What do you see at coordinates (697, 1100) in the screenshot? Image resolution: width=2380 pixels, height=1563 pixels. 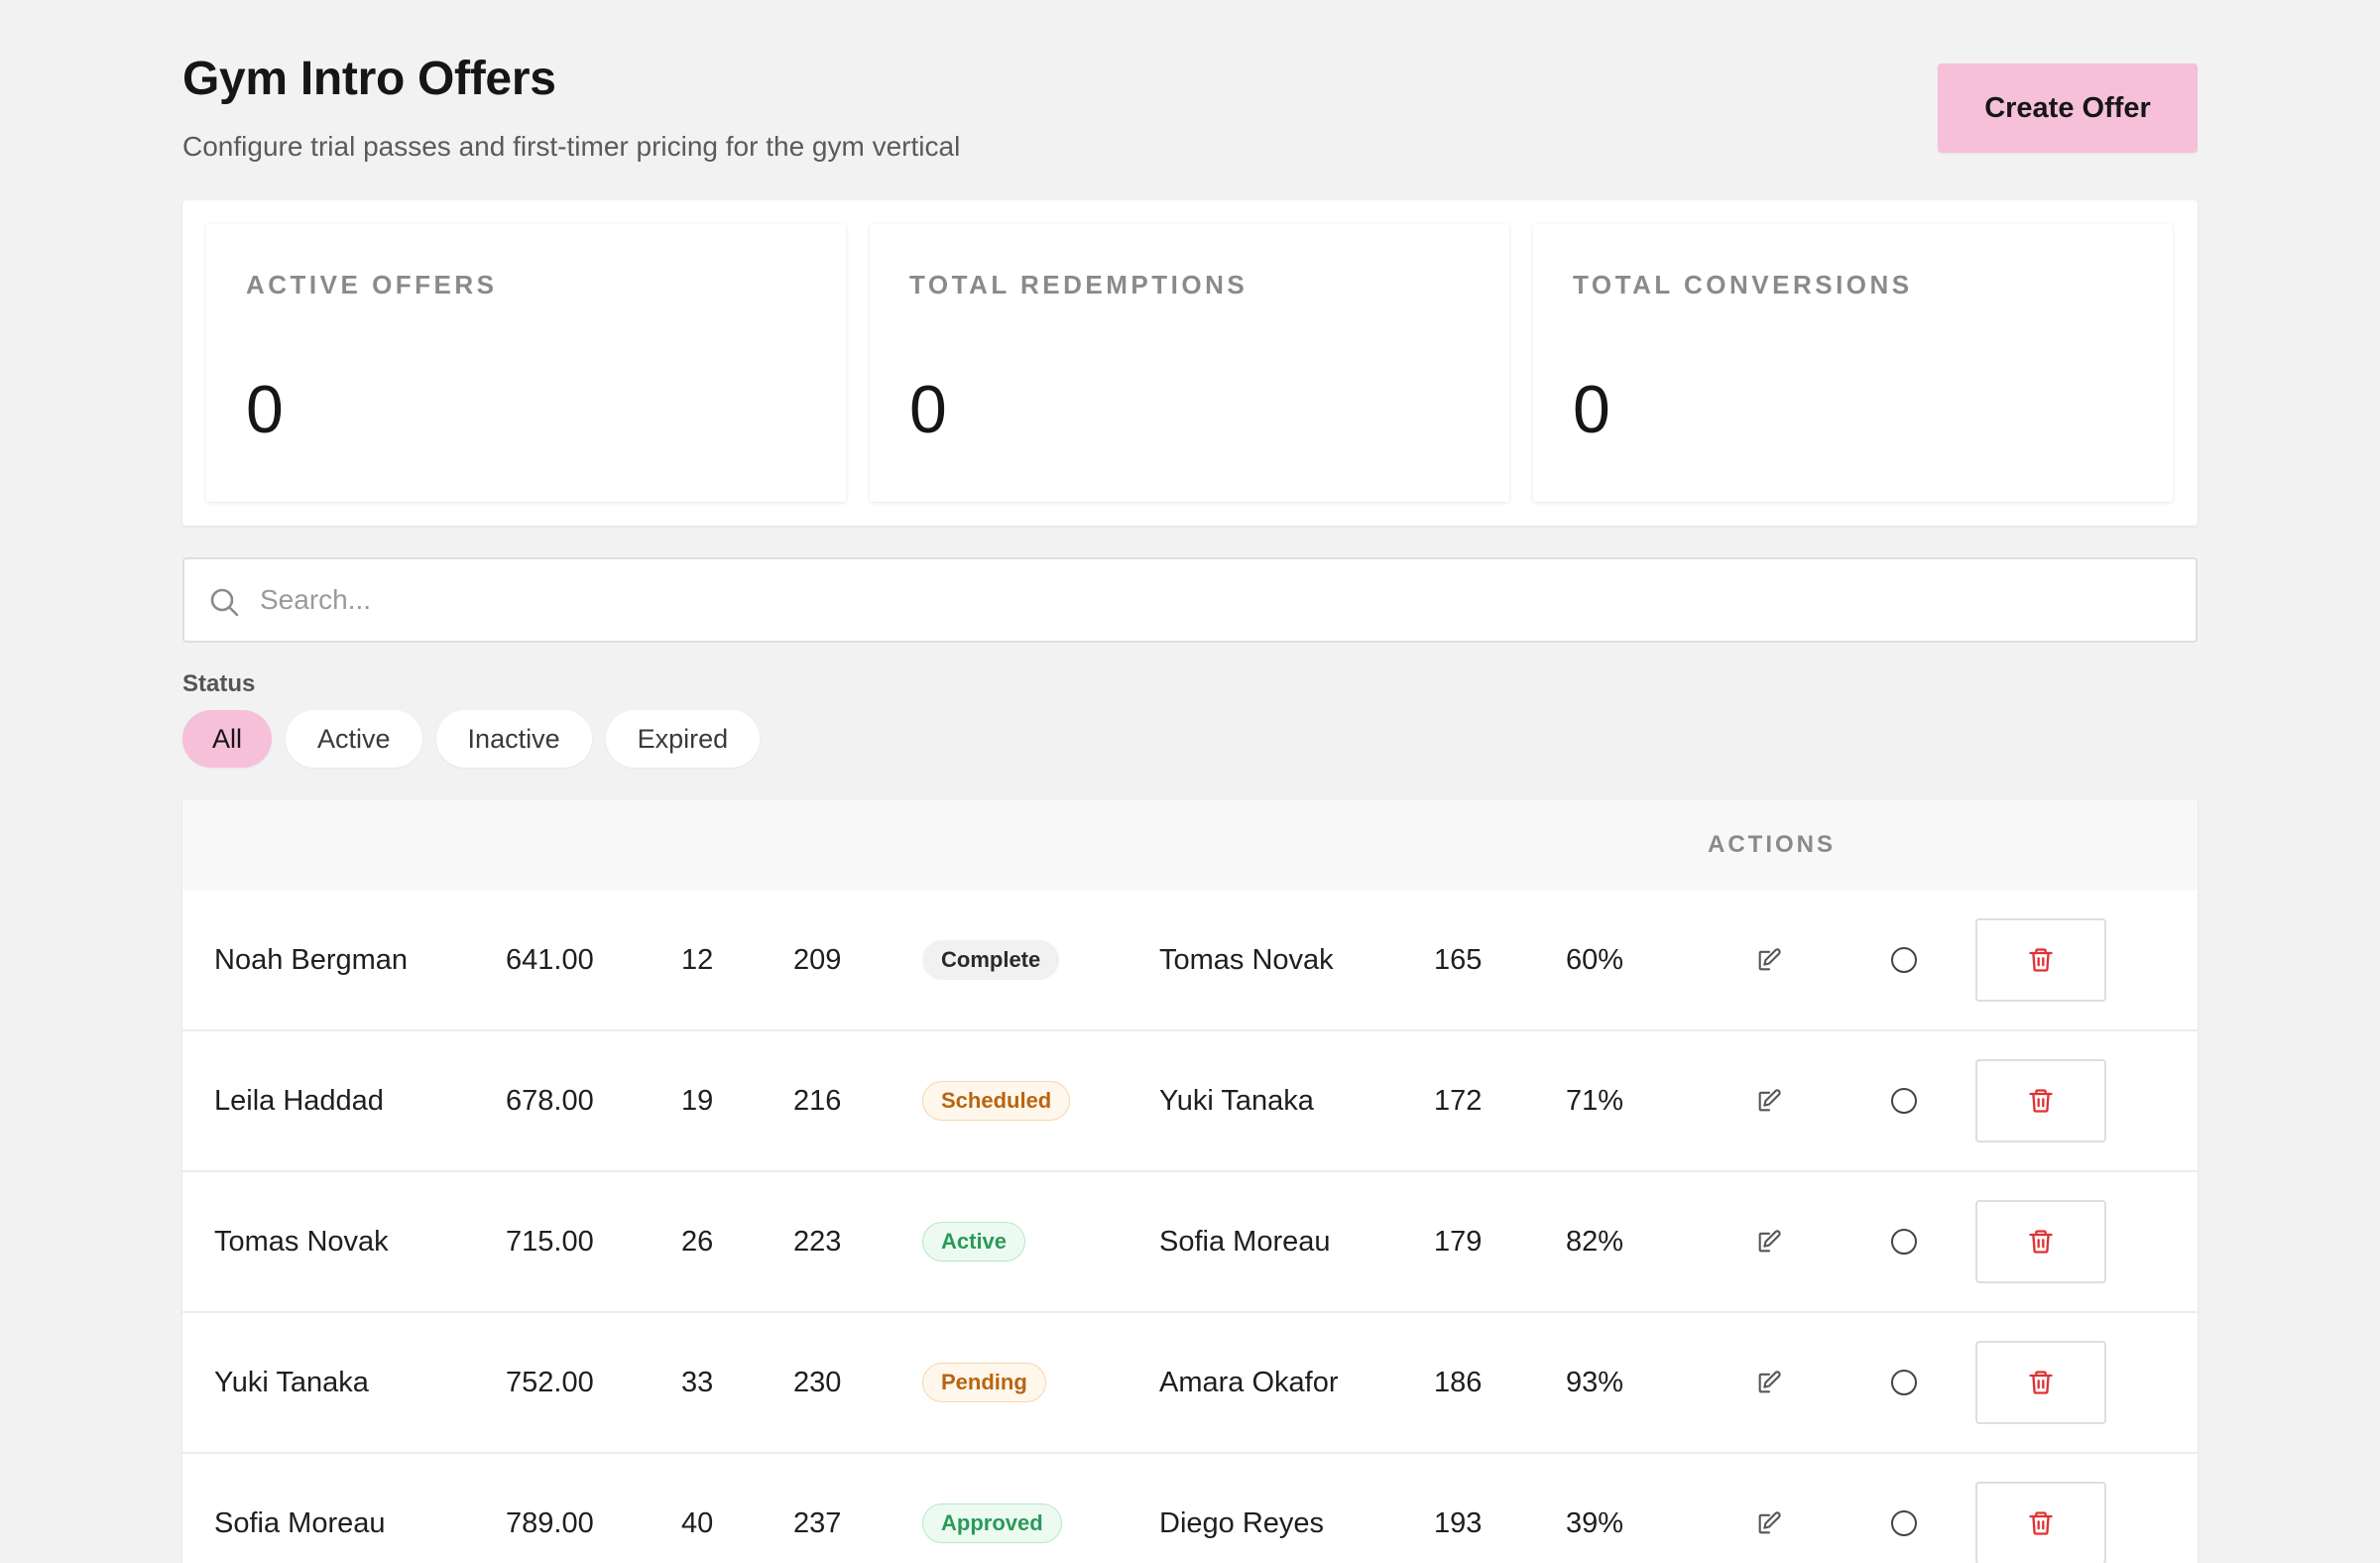 I see `cell-col3: 19` at bounding box center [697, 1100].